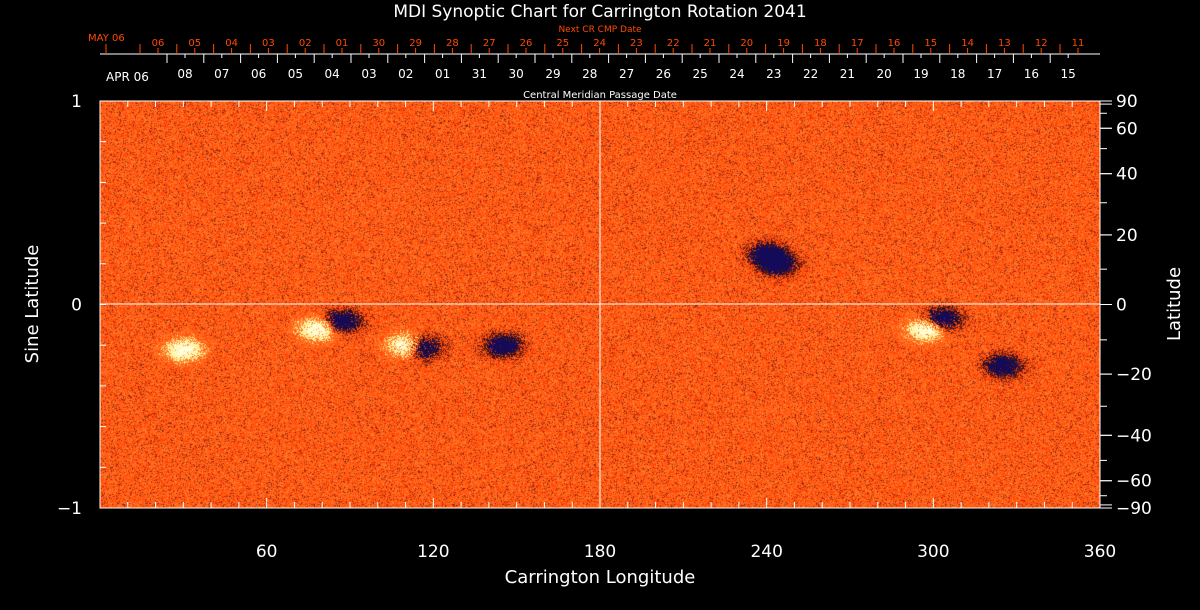  Describe the element at coordinates (1127, 175) in the screenshot. I see `y-right-tick-label: 40` at that location.